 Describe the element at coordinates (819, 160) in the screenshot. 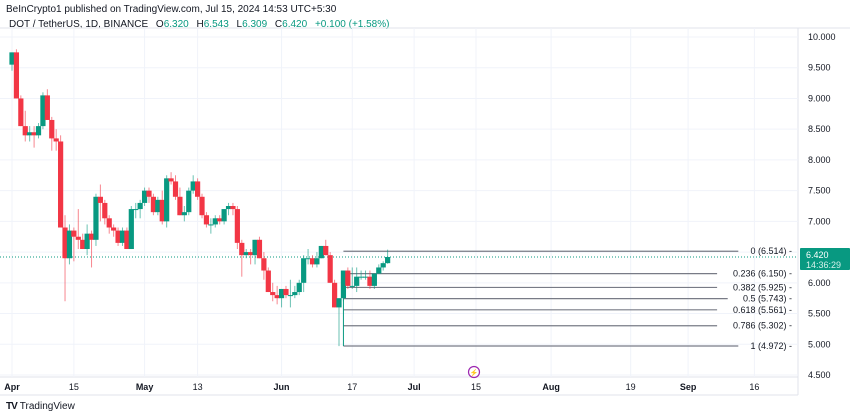

I see `y-tick-label: 8.000` at that location.